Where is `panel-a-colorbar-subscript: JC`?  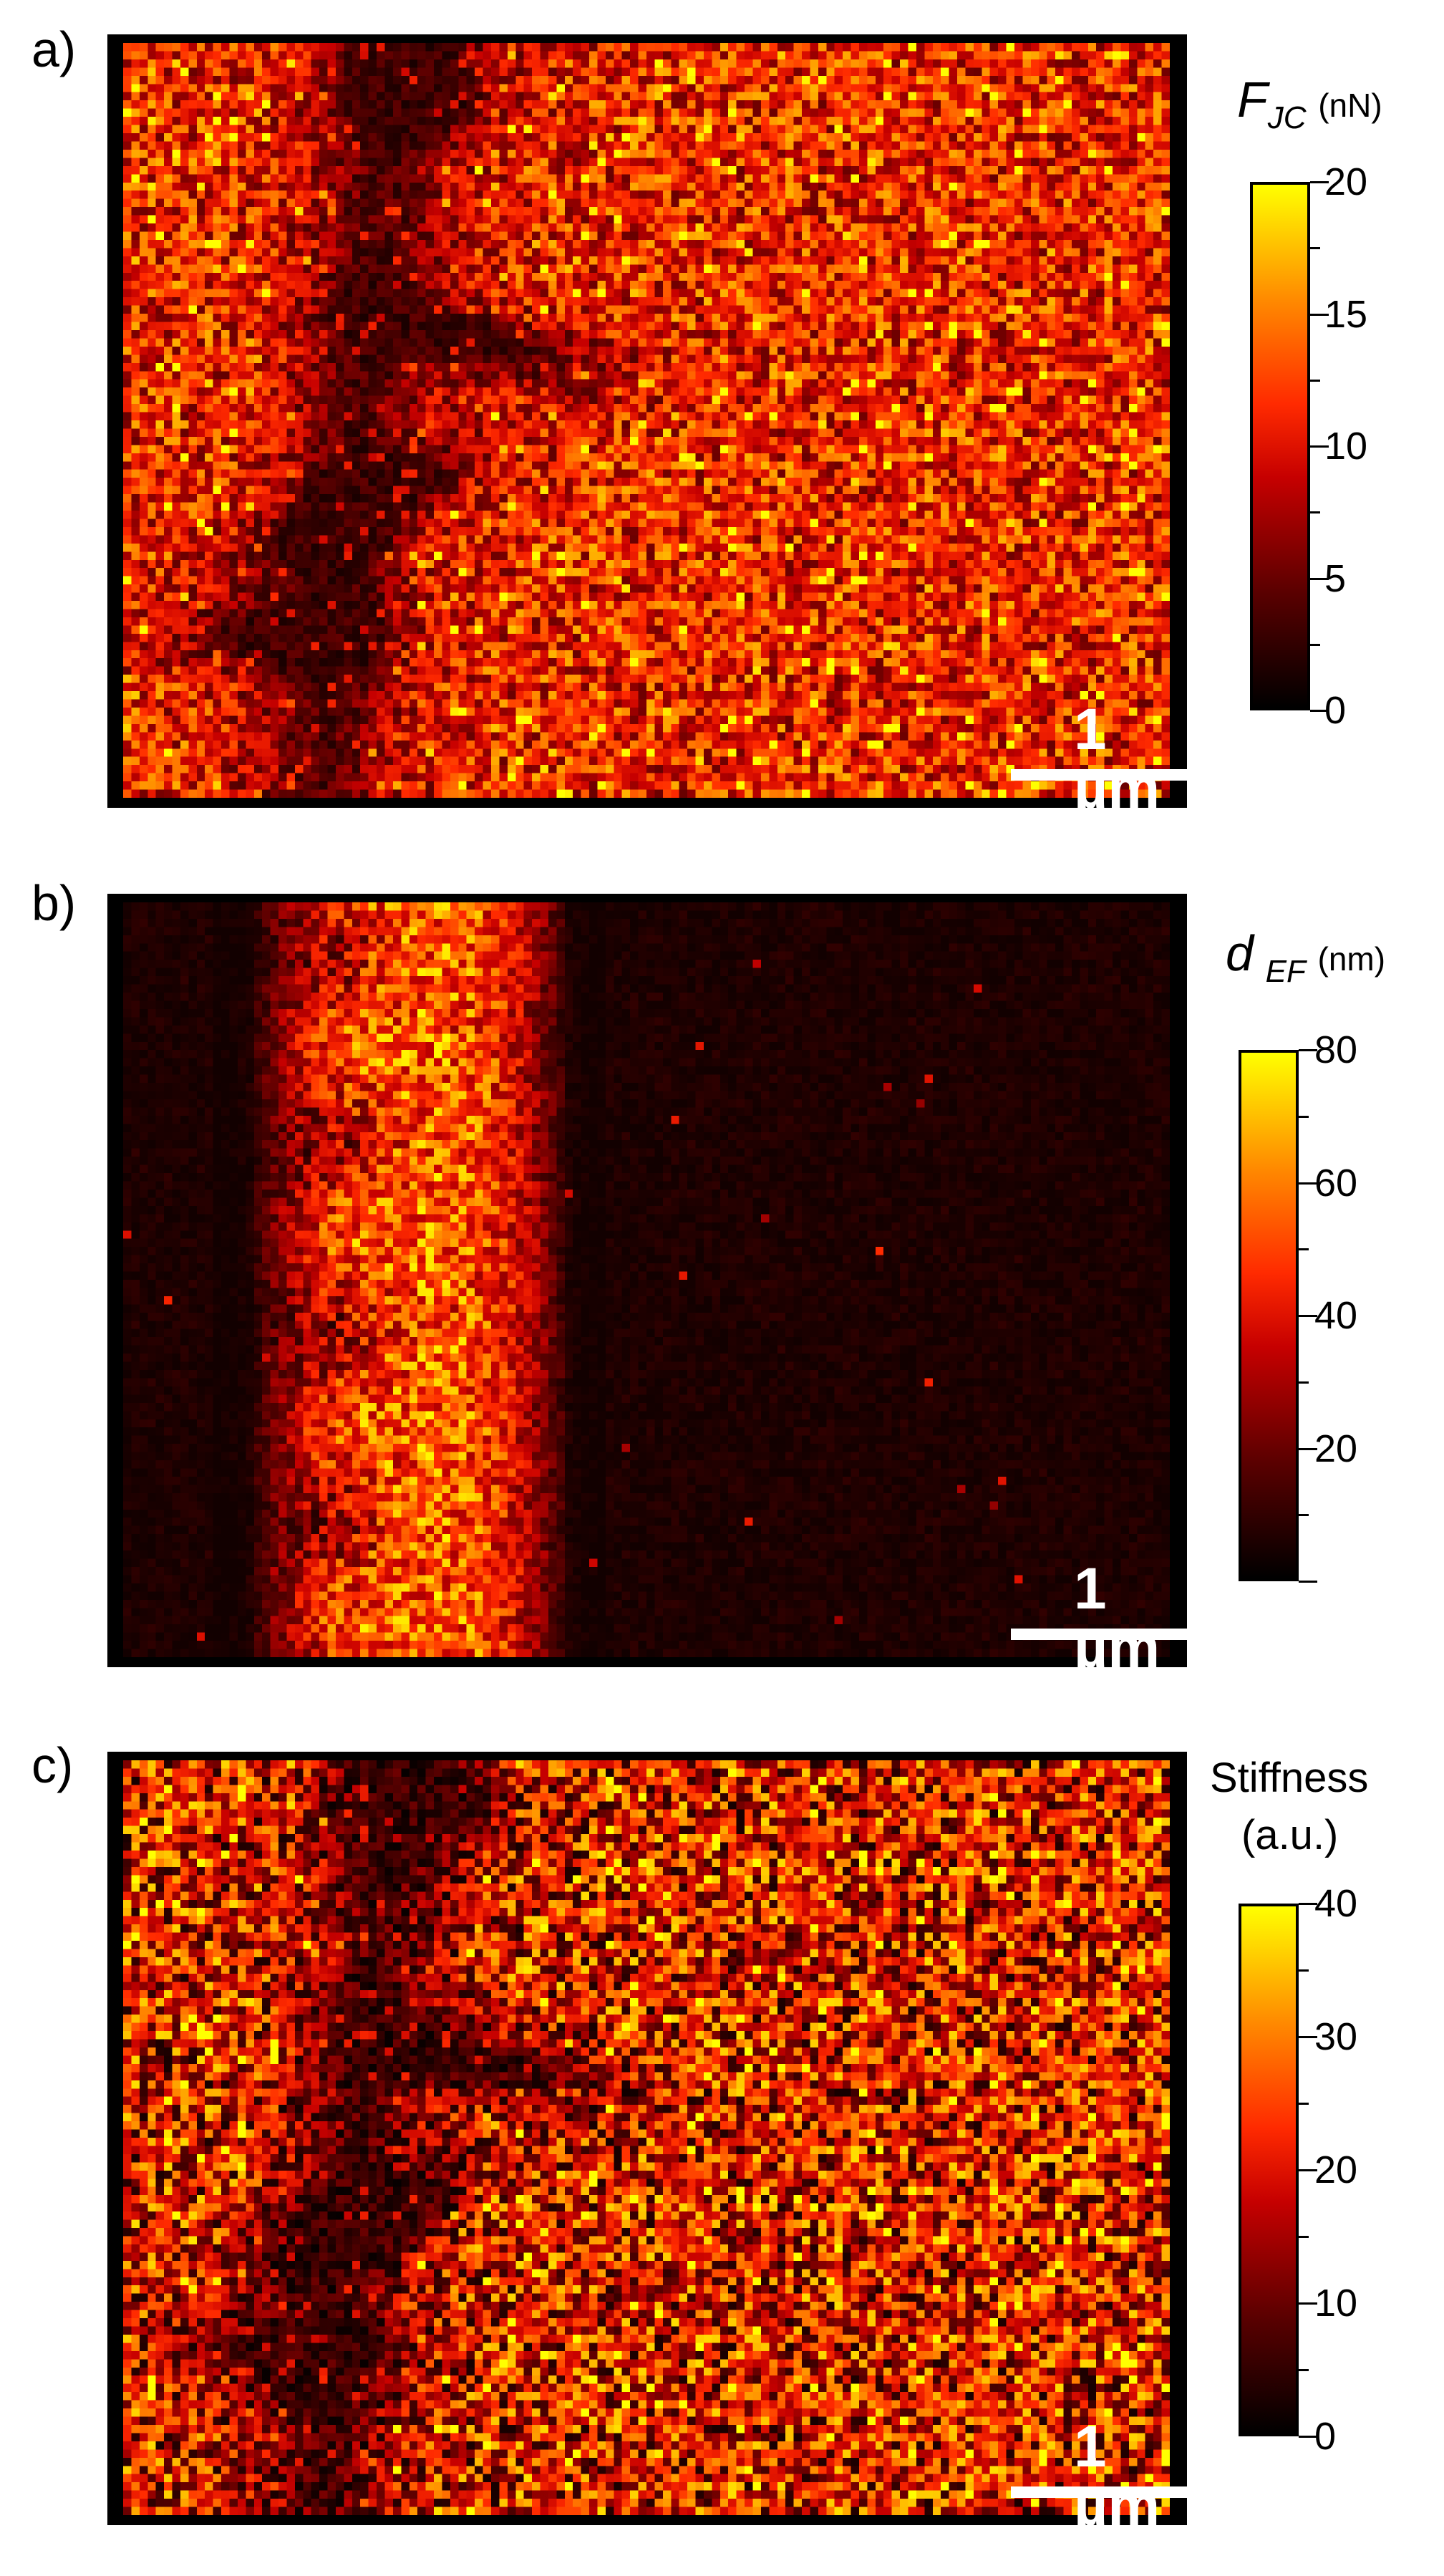
panel-a-colorbar-subscript: JC is located at coordinates (1287, 118).